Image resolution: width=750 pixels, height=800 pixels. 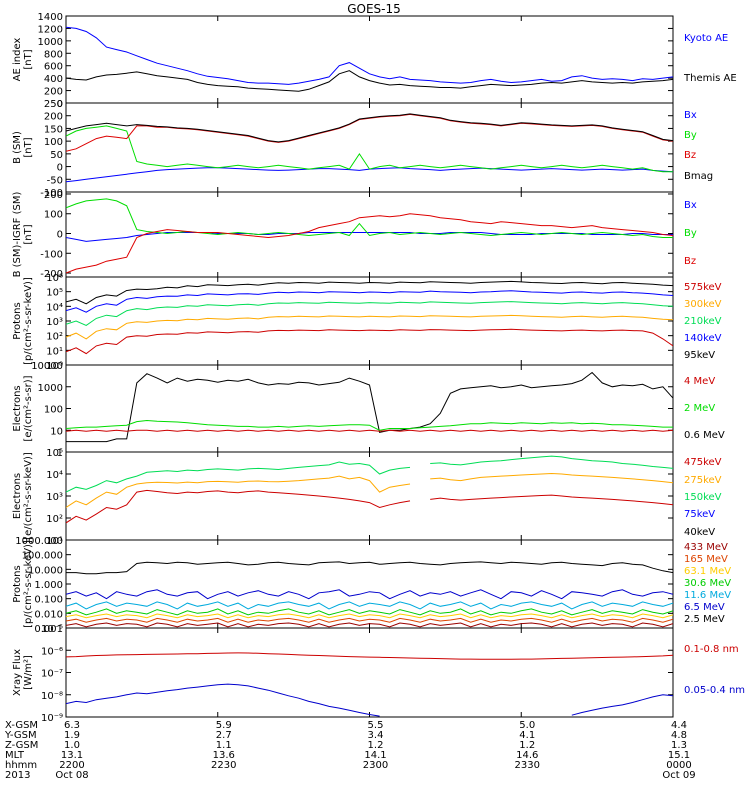 I want to click on x-tick-label: 2200, so click(x=71, y=765).